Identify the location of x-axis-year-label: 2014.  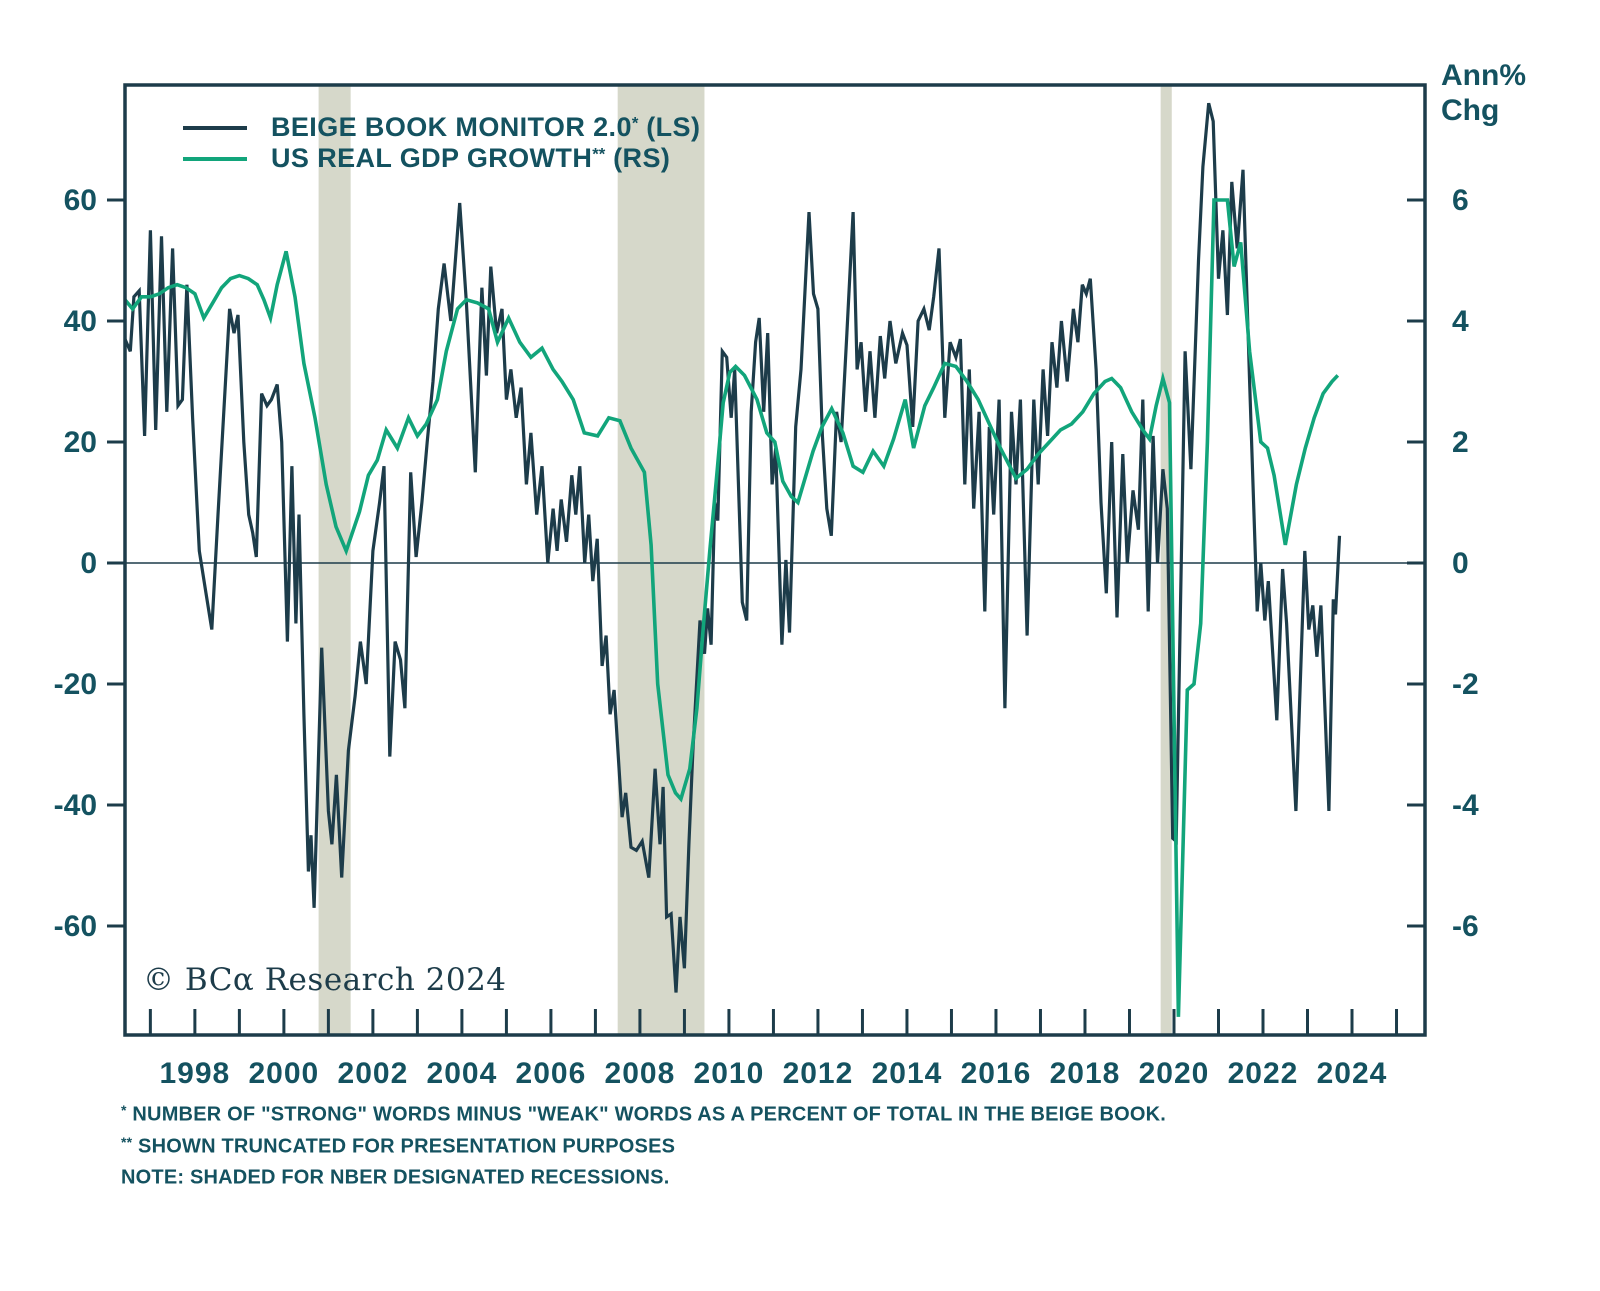
(907, 1073).